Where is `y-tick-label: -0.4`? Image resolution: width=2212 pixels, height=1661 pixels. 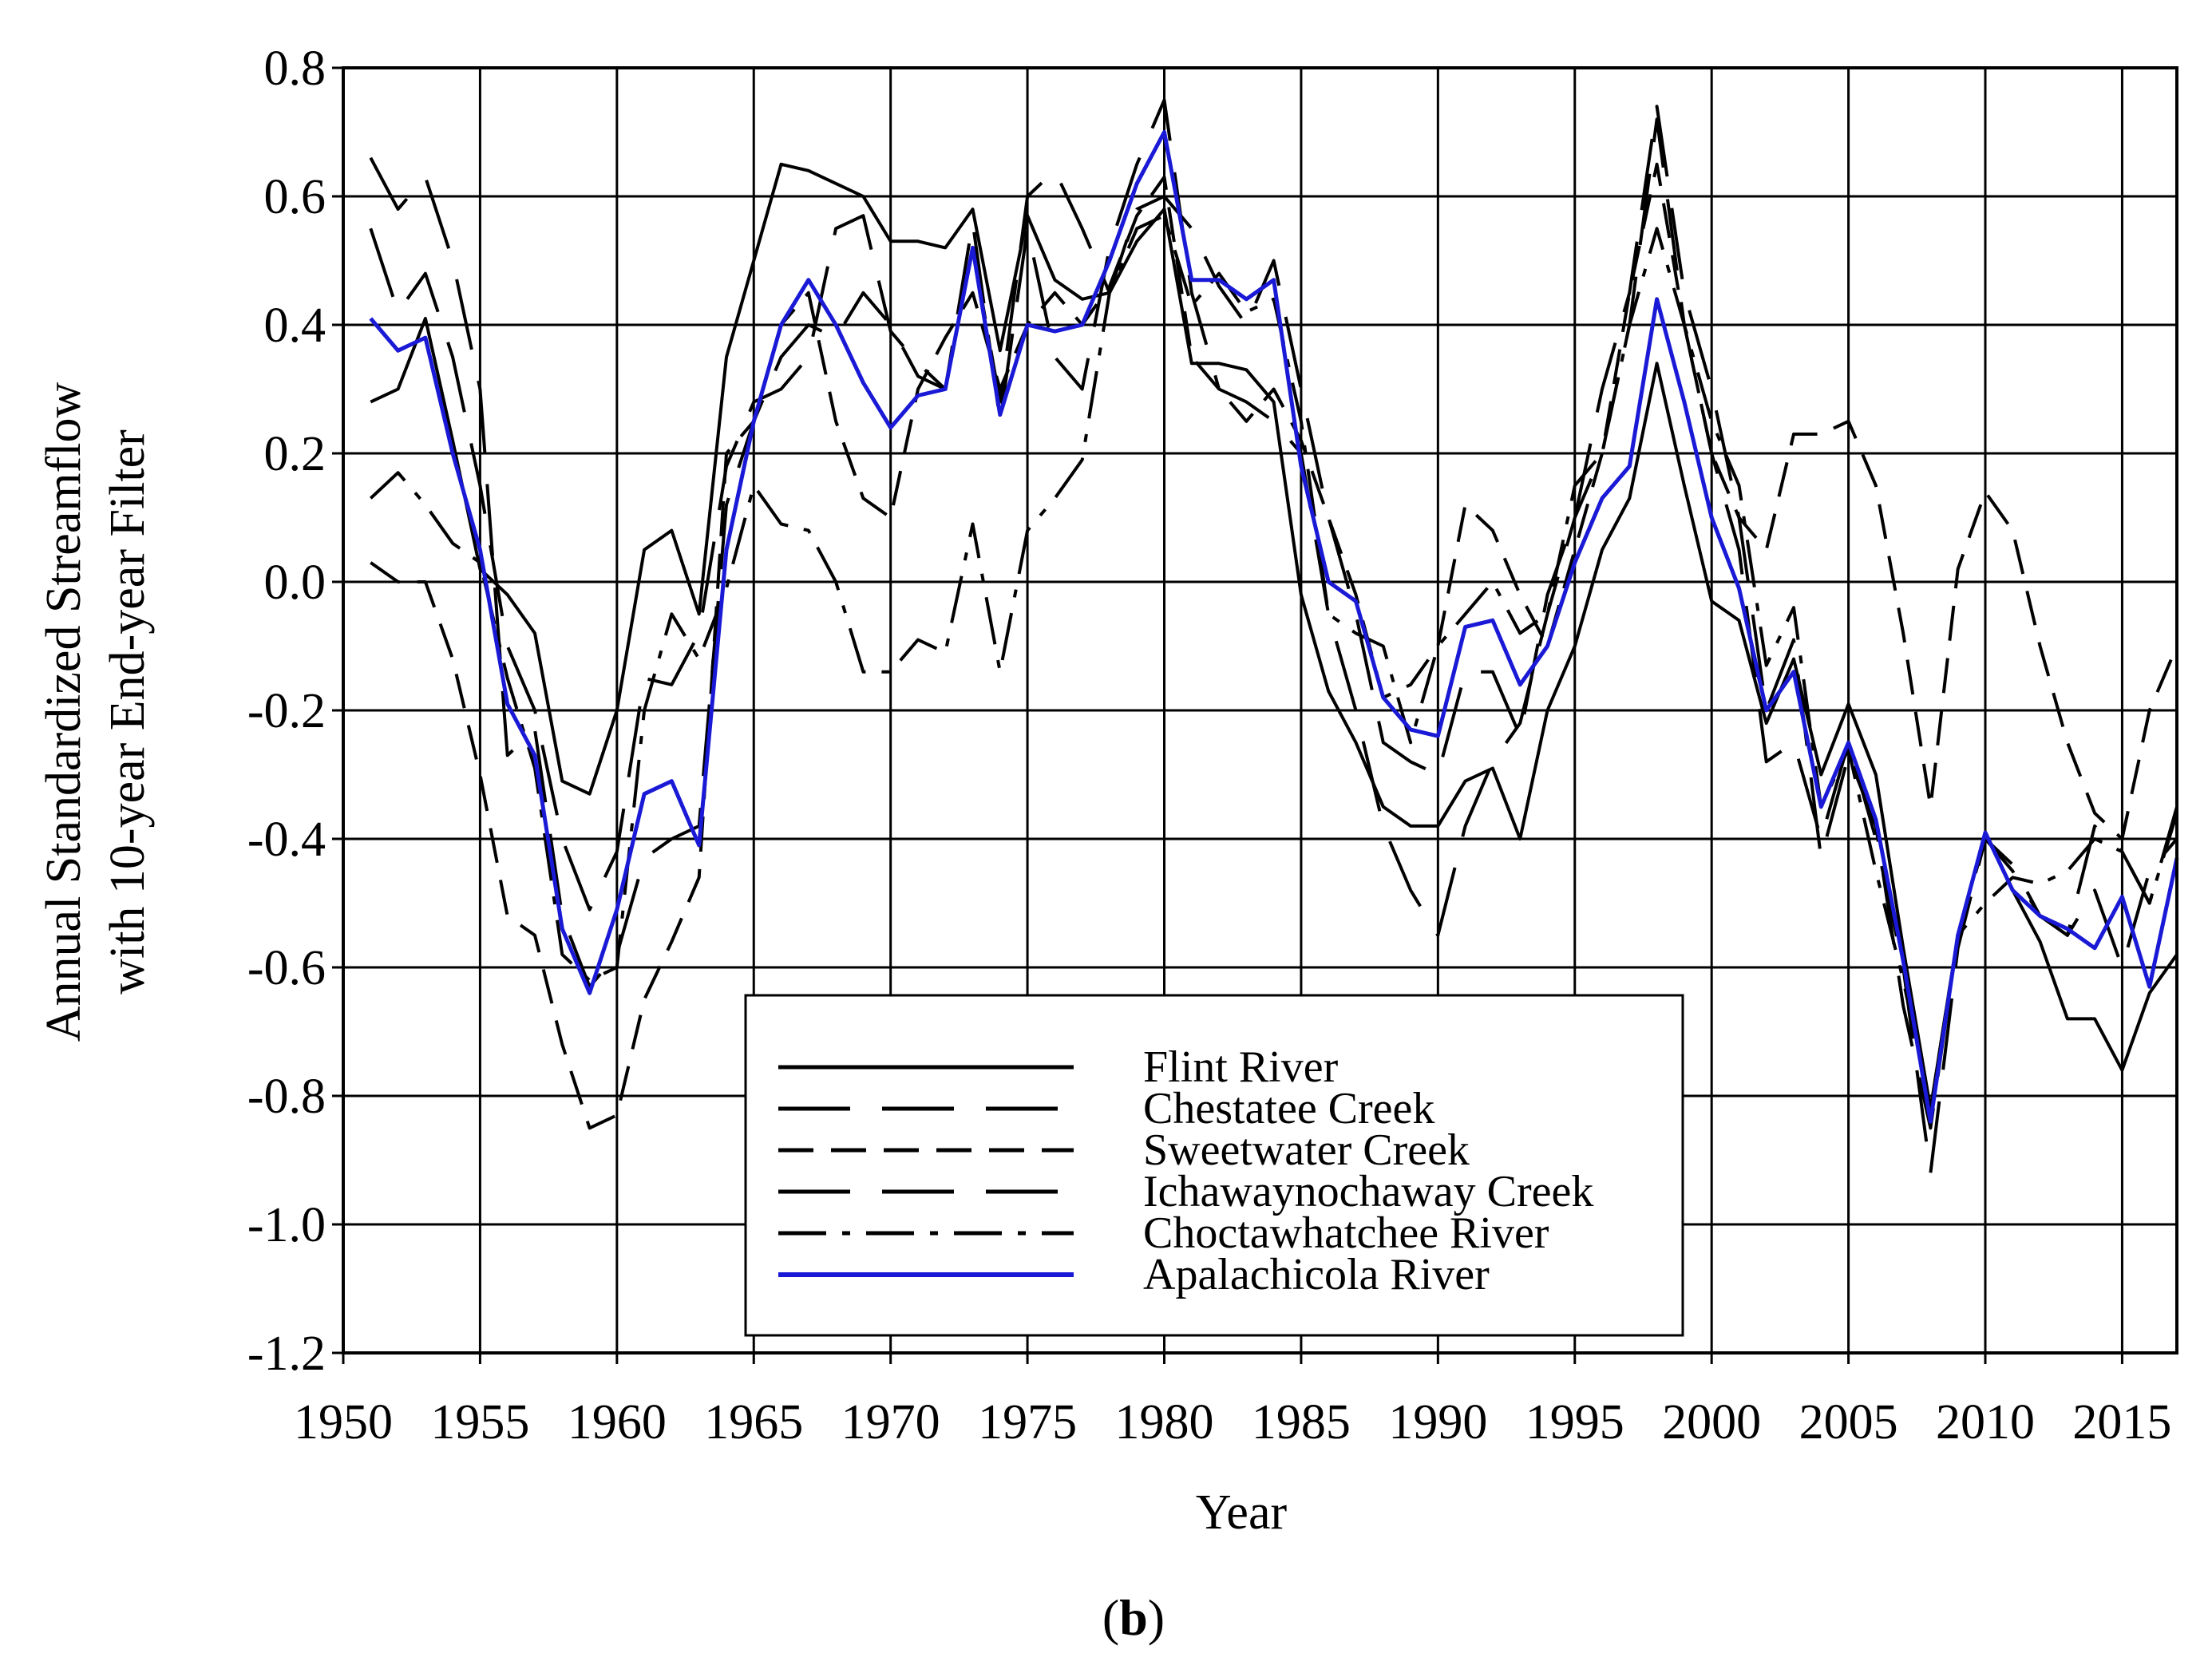
y-tick-label: -0.4 is located at coordinates (286, 840).